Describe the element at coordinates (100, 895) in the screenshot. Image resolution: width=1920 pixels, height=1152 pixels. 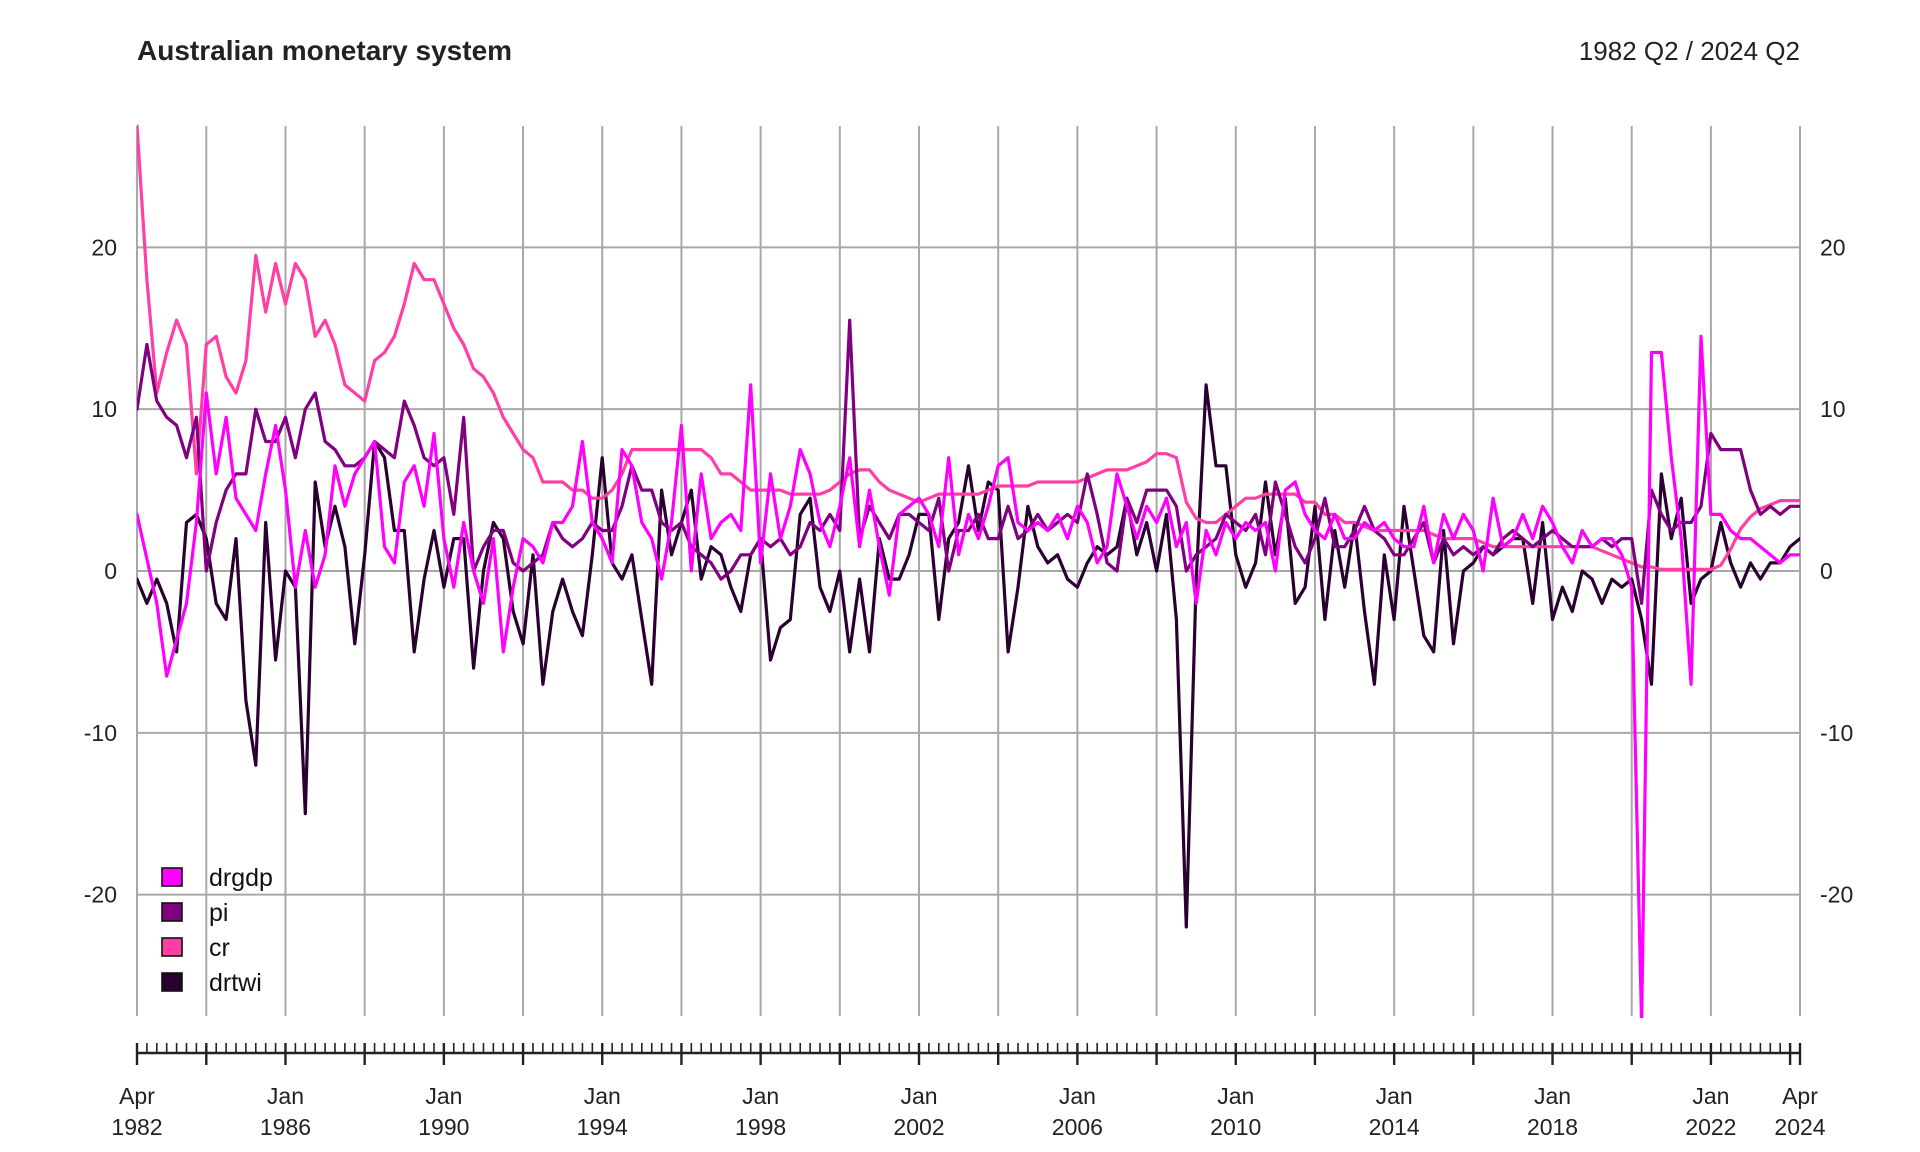
I see `y-tick-label-left: -20` at that location.